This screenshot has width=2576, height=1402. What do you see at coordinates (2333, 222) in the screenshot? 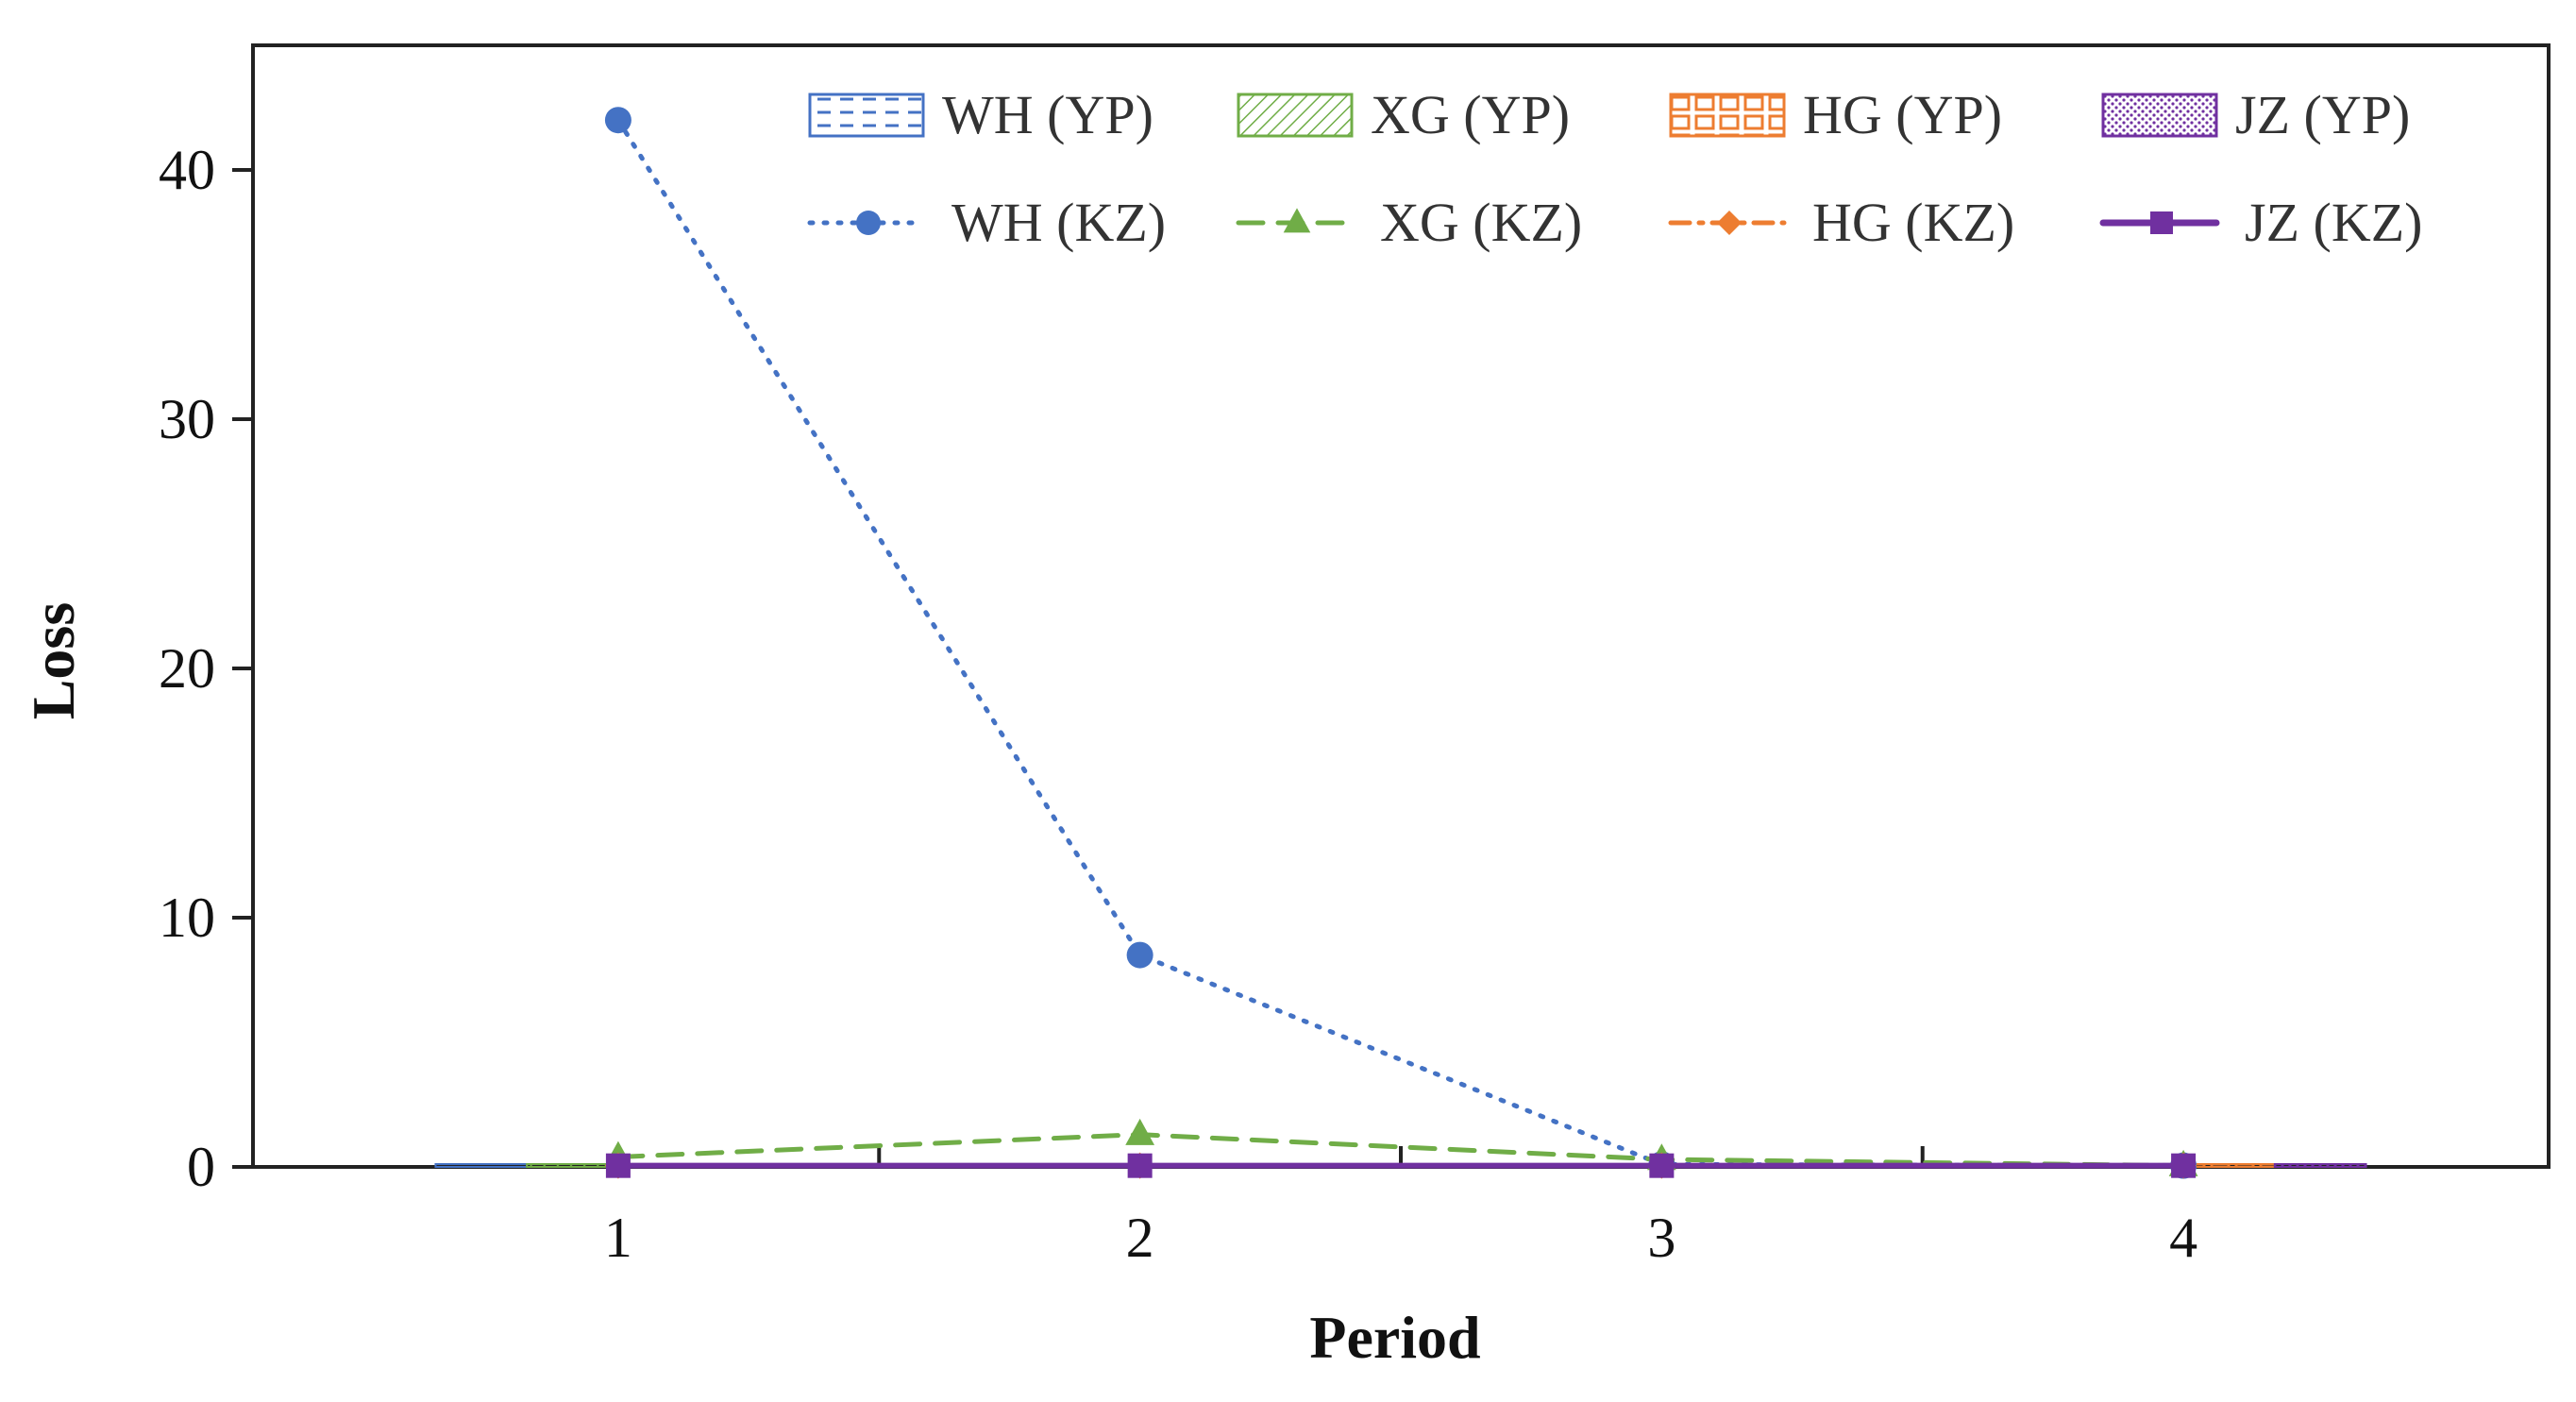
I see `legend-label: JZ (KZ)` at bounding box center [2333, 222].